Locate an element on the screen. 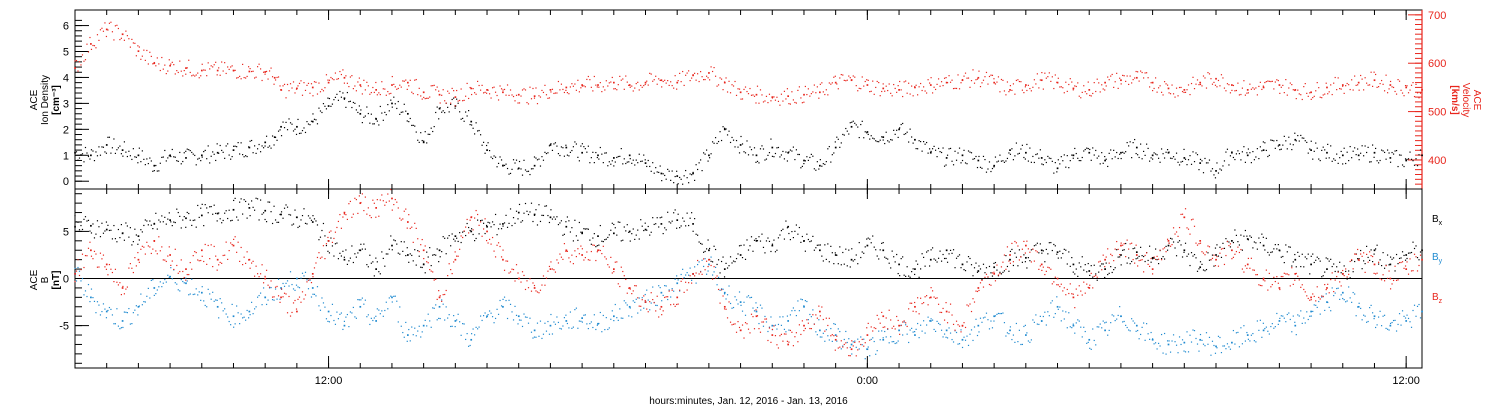  bz-point is located at coordinates (487, 231).